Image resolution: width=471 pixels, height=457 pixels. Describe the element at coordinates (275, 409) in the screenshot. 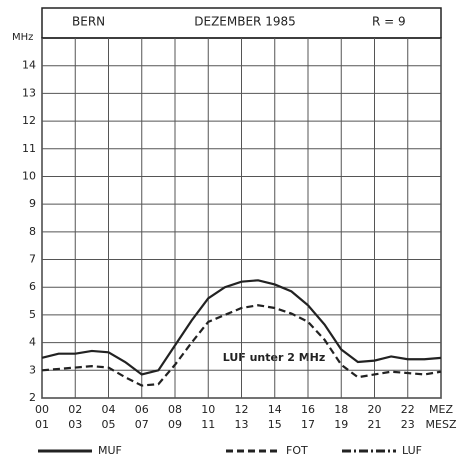

I see `x-tick-label: 14` at that location.